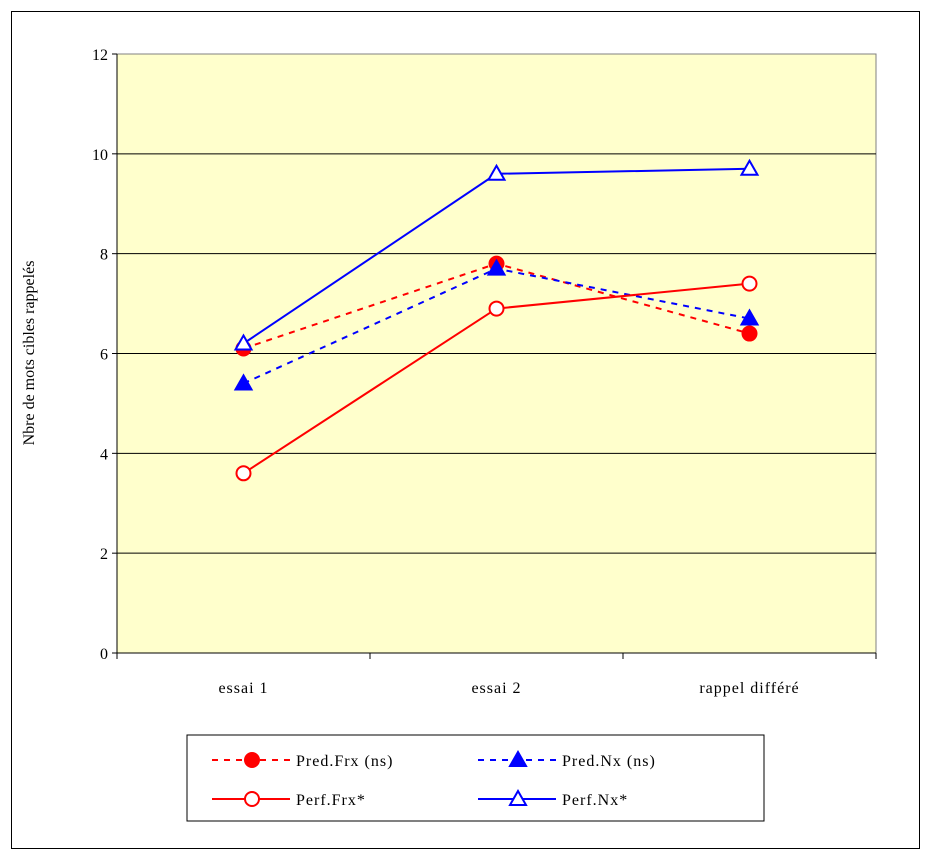 This screenshot has width=931, height=860. I want to click on y-tick-label: 12, so click(100, 55).